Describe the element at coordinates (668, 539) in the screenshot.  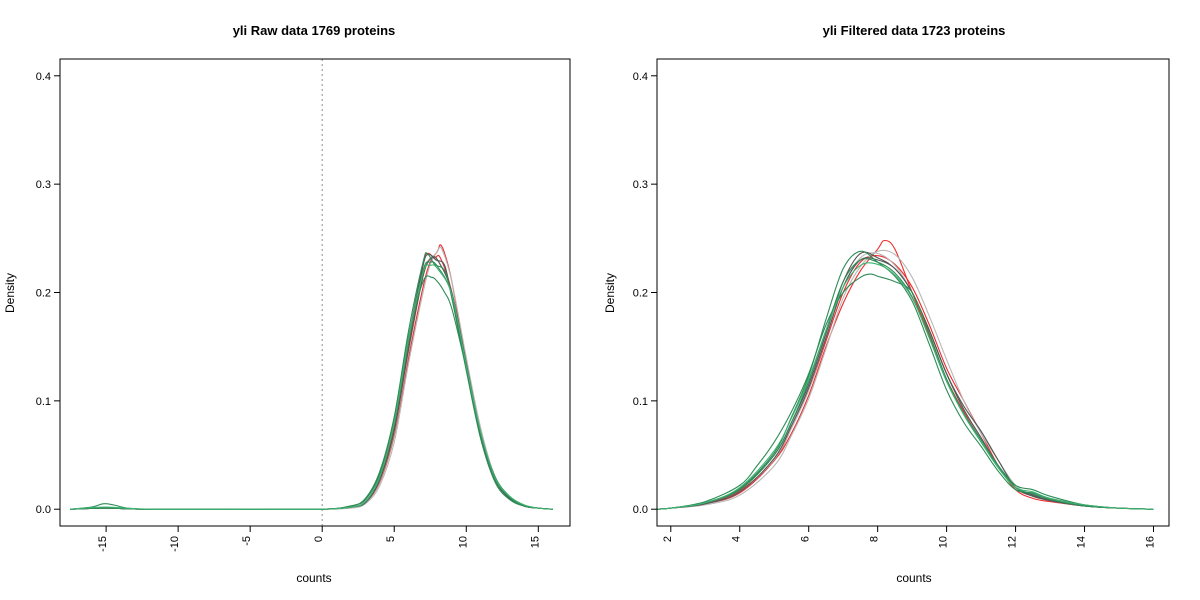
I see `x-tick-label: 2` at that location.